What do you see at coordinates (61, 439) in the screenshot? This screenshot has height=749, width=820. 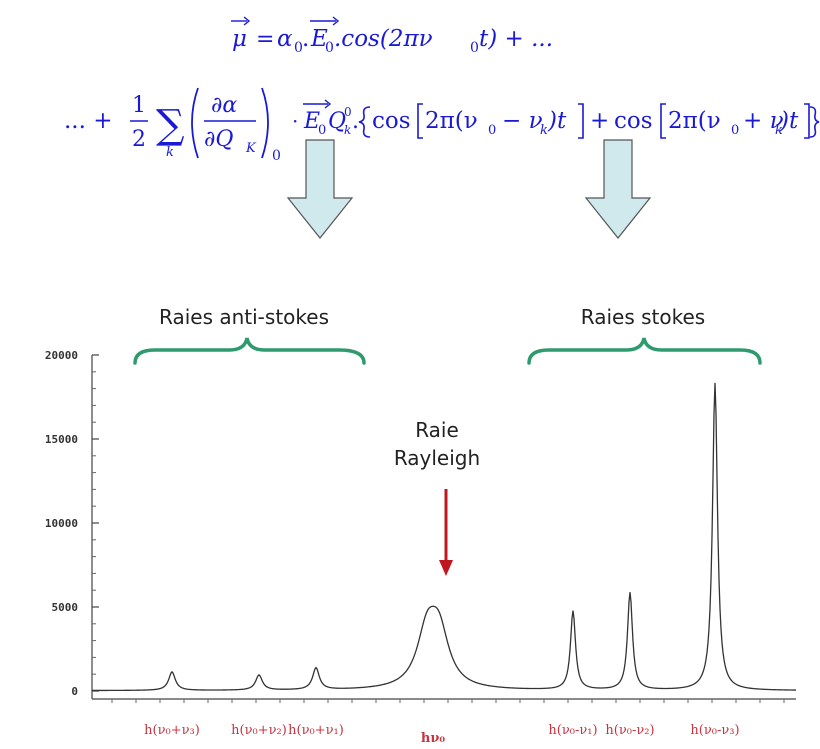 I see `y-tick-label: 15000` at bounding box center [61, 439].